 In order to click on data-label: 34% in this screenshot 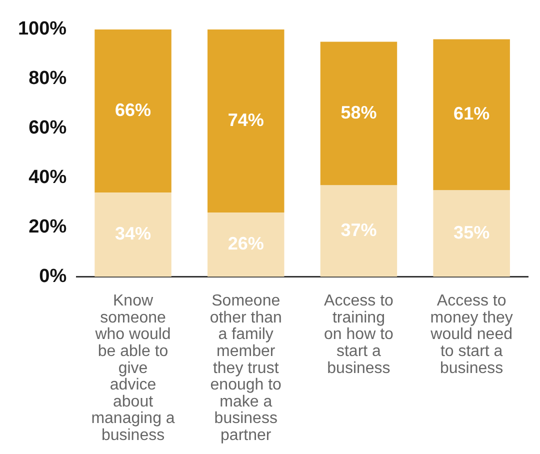, I will do `click(133, 234)`.